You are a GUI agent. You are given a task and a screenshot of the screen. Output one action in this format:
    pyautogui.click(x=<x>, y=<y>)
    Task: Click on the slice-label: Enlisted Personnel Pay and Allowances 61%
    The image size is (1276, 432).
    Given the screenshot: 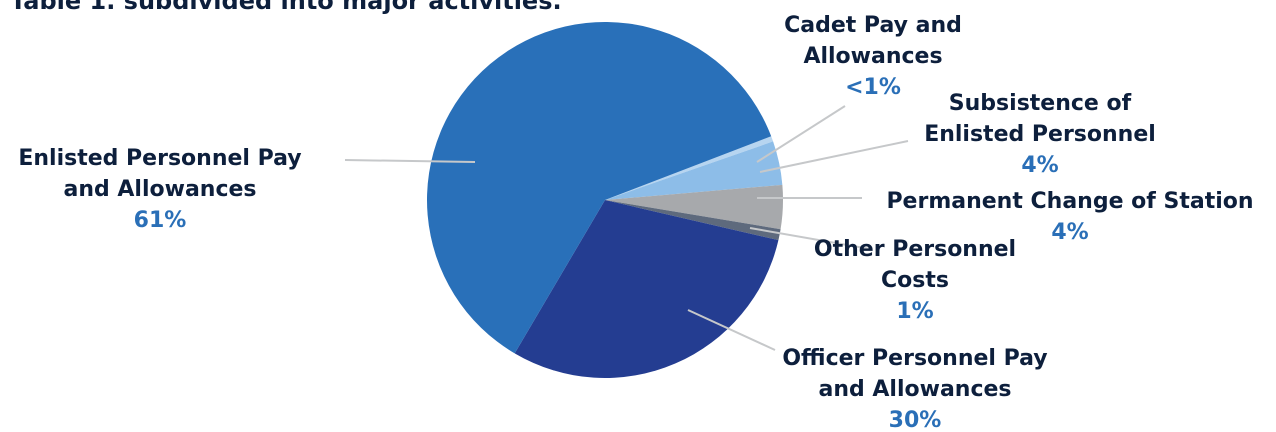 What is the action you would take?
    pyautogui.click(x=162, y=189)
    